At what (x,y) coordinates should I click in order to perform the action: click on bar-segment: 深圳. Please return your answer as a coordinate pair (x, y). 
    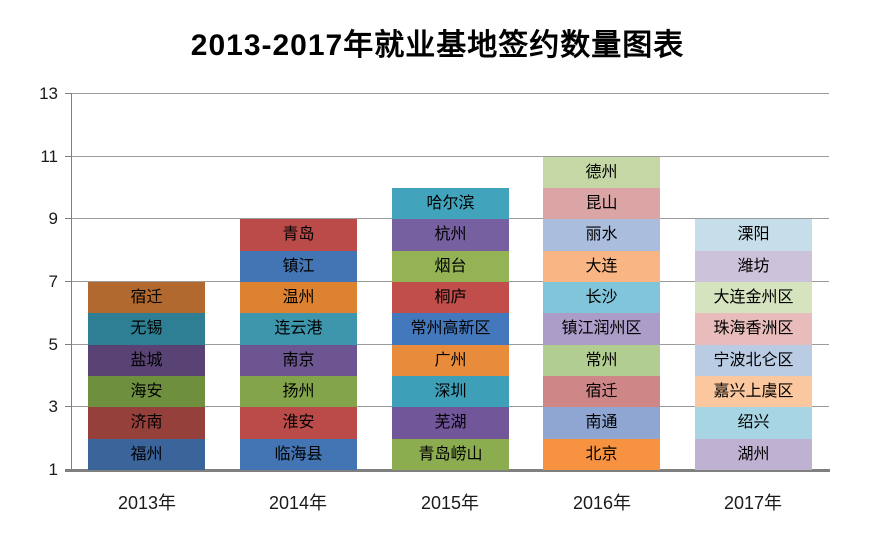
    Looking at the image, I should click on (450, 391).